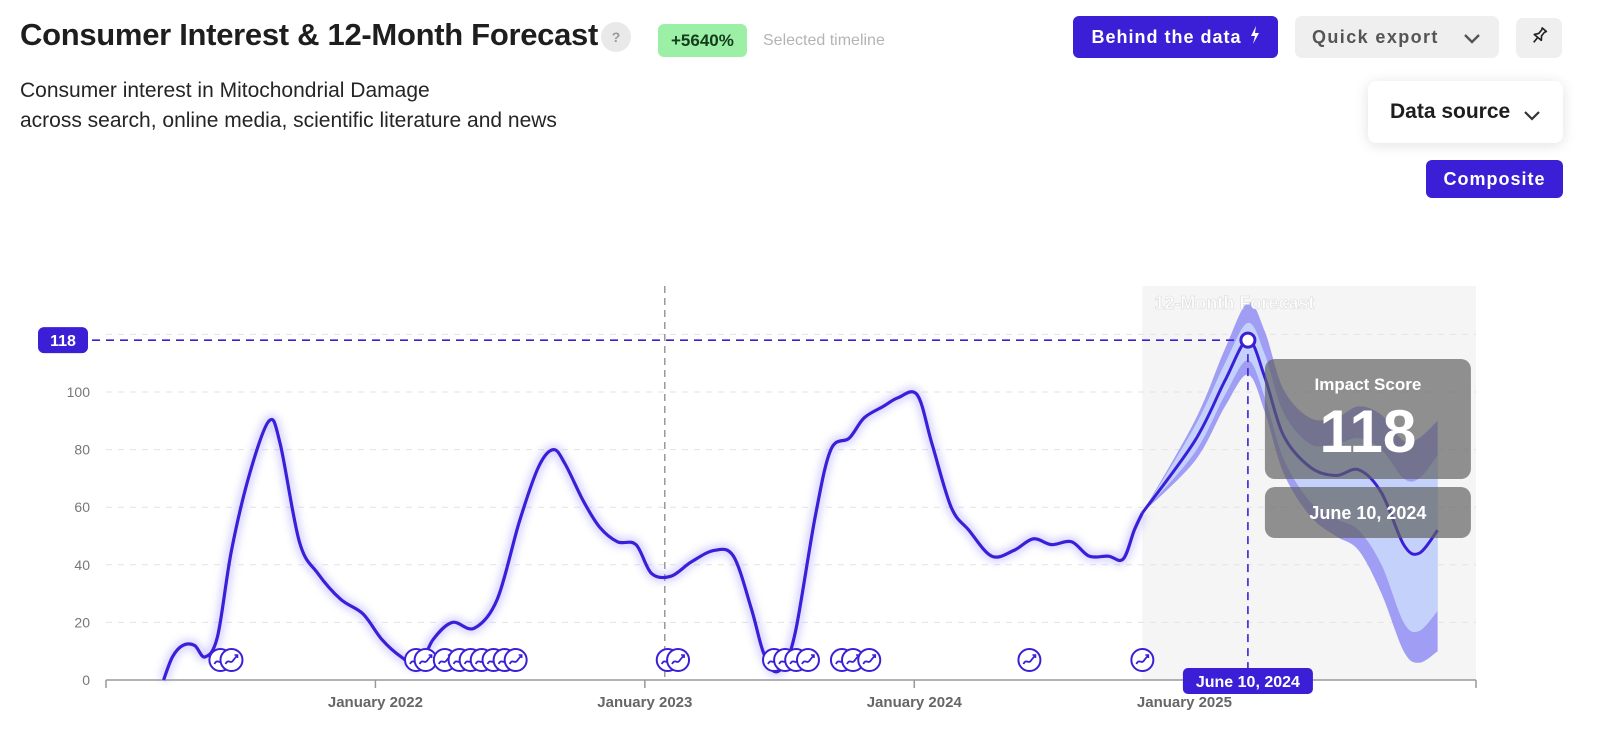  Describe the element at coordinates (616, 37) in the screenshot. I see `help-icon: ?` at that location.